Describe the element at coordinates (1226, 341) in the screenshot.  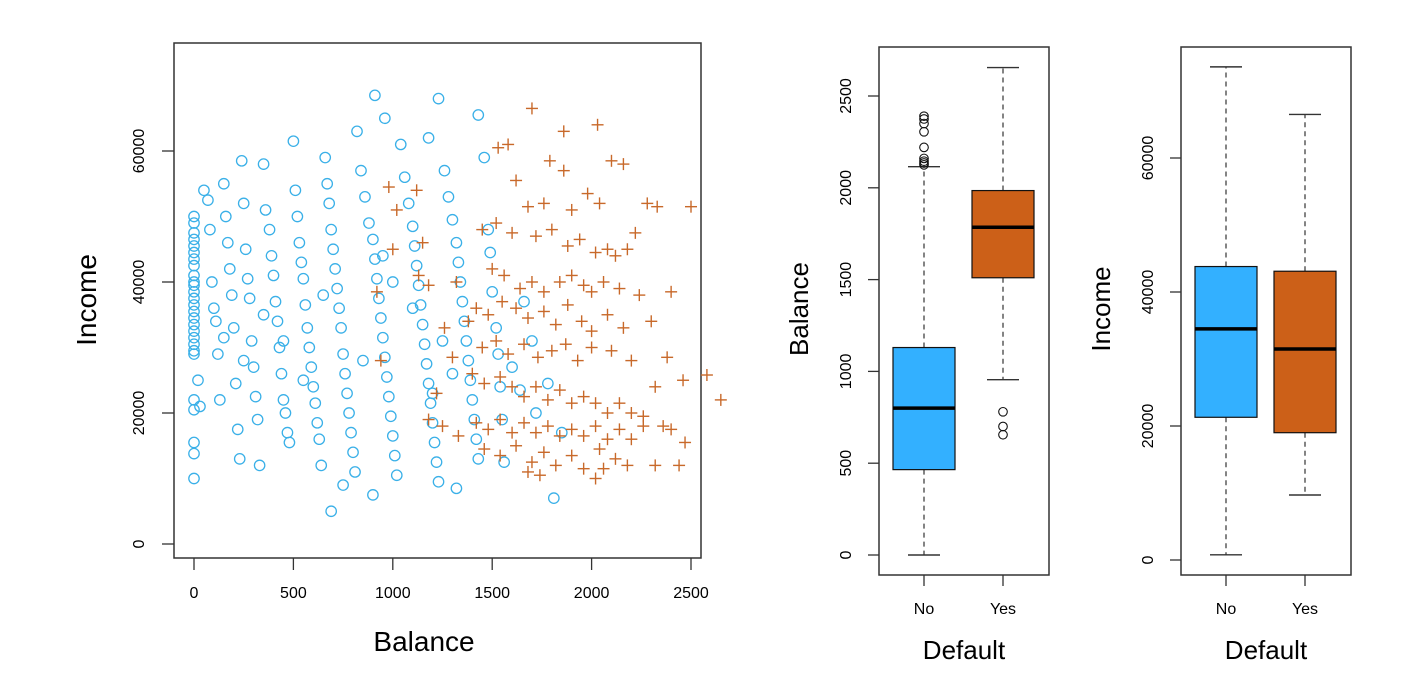
I see `iqr-box` at that location.